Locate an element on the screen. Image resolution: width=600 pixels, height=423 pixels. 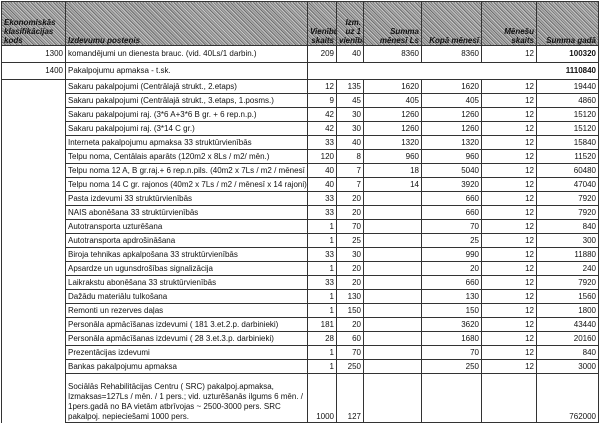
cell-units: 1 is located at coordinates (322, 296).